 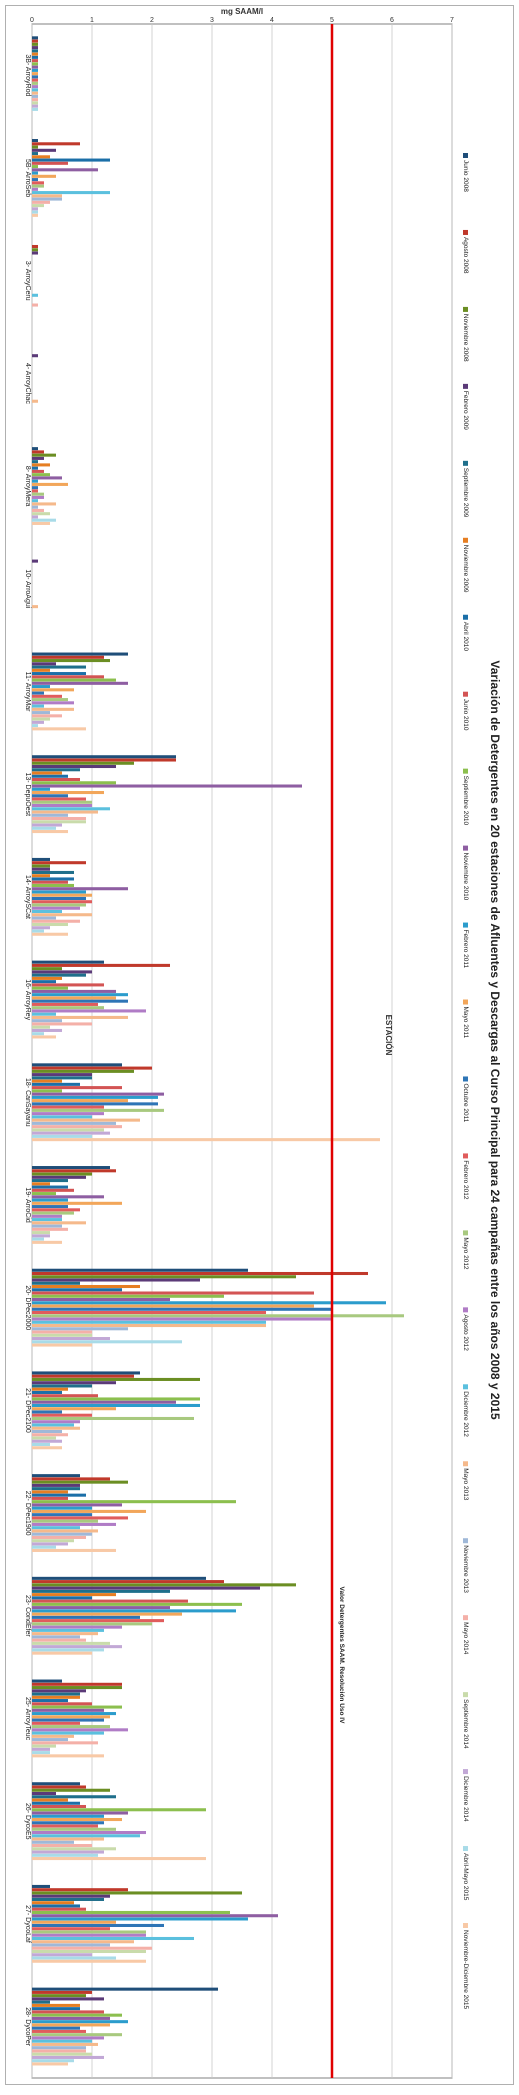 What do you see at coordinates (27, 281) in the screenshot?
I see `category-label: 3- ArroyCeru` at bounding box center [27, 281].